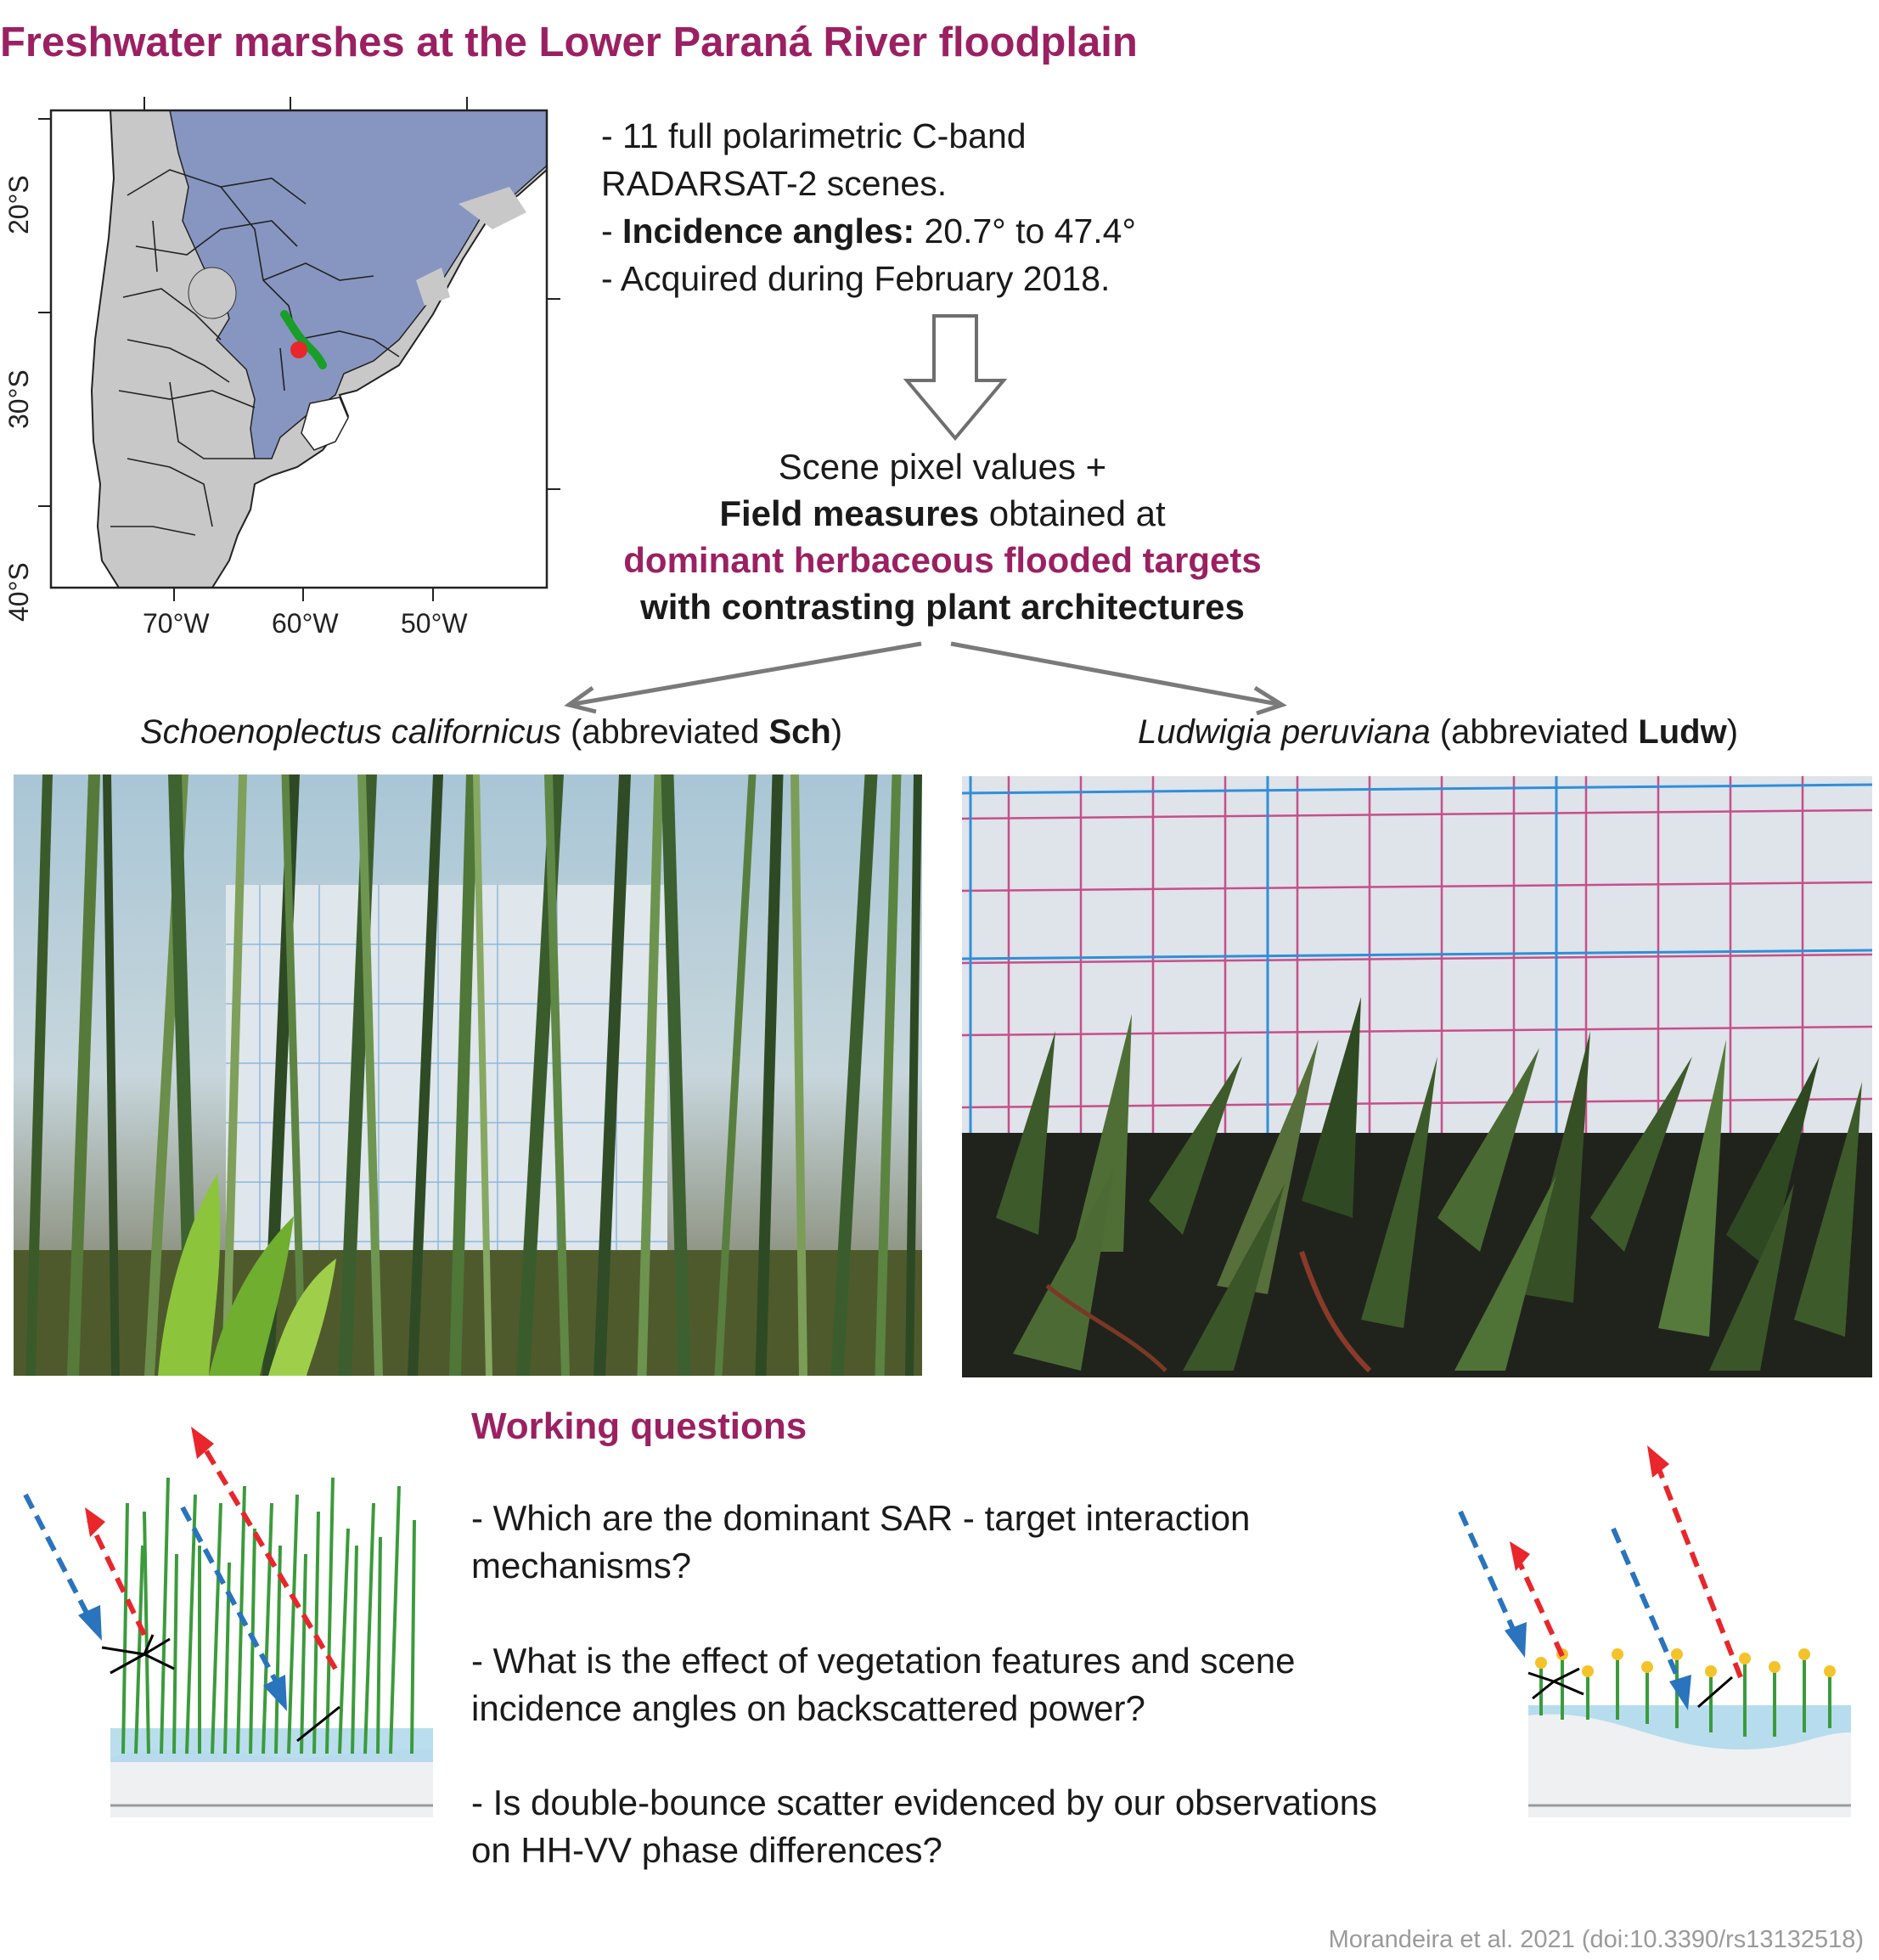  I want to click on lat-label-40: 40°S, so click(18, 592).